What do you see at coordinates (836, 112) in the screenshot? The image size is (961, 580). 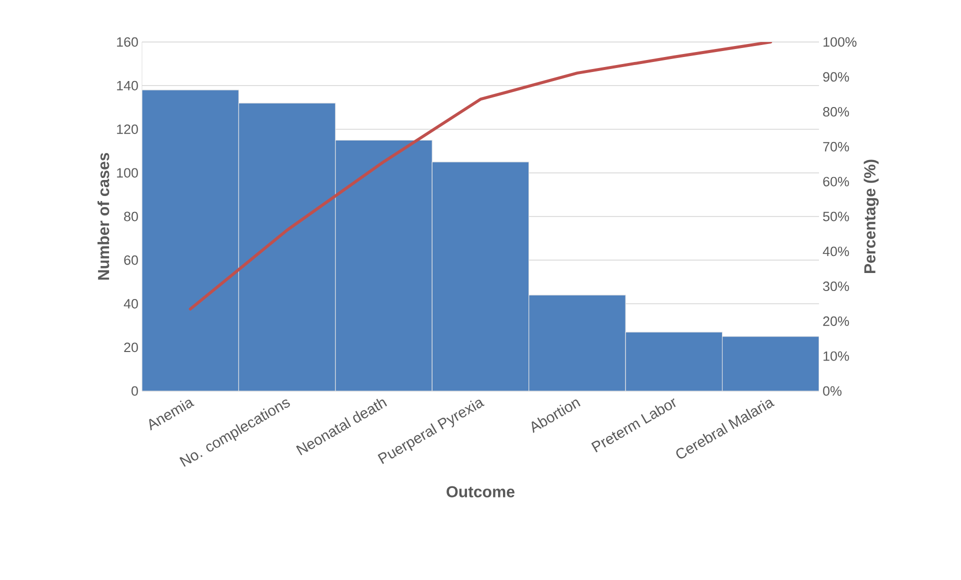 I see `y2-tick-label: 80%` at bounding box center [836, 112].